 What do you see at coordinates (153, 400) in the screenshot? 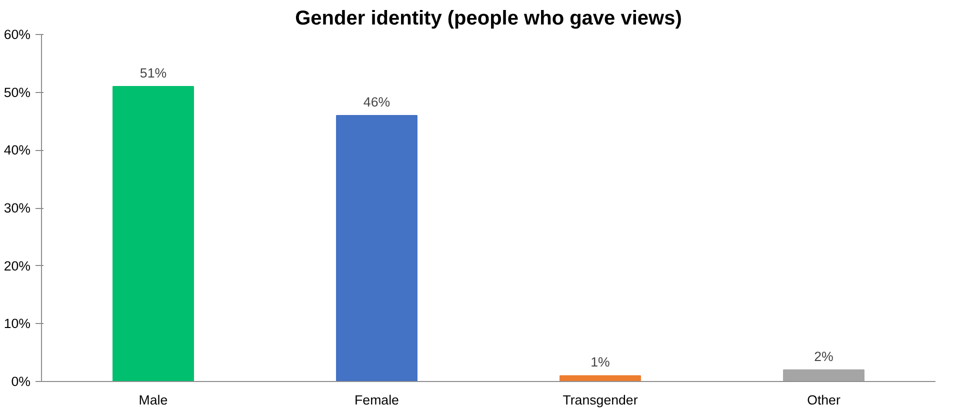
I see `x-tick-label: Male` at bounding box center [153, 400].